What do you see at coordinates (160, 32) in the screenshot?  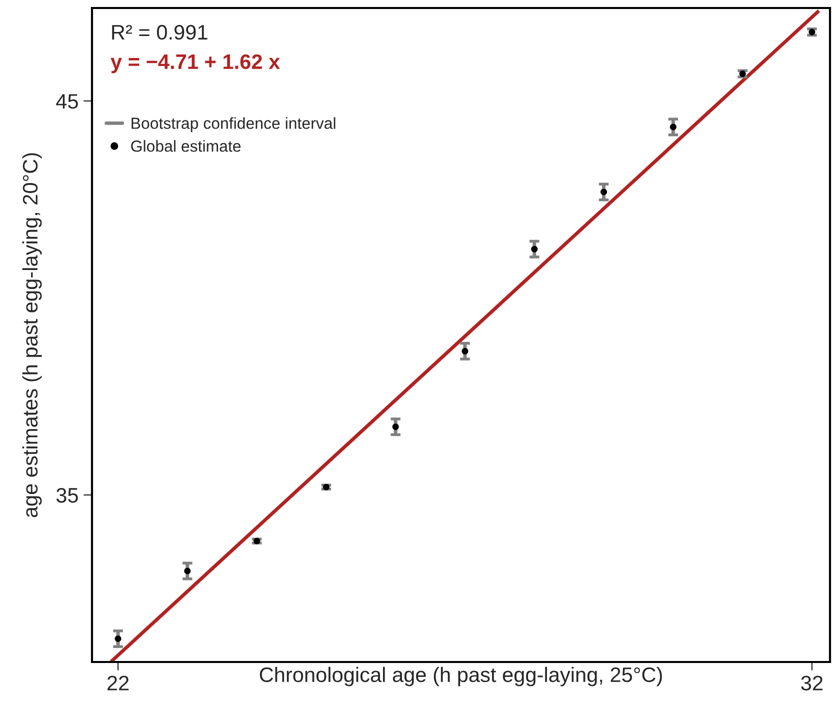 I see `annotation: R² = 0.991` at bounding box center [160, 32].